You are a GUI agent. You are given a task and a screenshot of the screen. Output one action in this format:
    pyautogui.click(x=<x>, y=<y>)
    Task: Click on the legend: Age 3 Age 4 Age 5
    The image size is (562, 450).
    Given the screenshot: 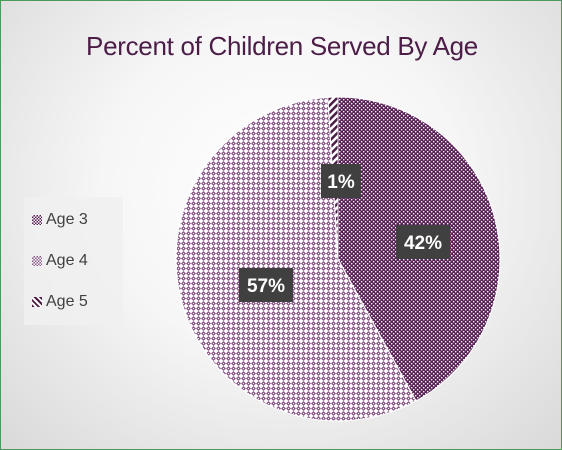 What is the action you would take?
    pyautogui.click(x=73, y=261)
    